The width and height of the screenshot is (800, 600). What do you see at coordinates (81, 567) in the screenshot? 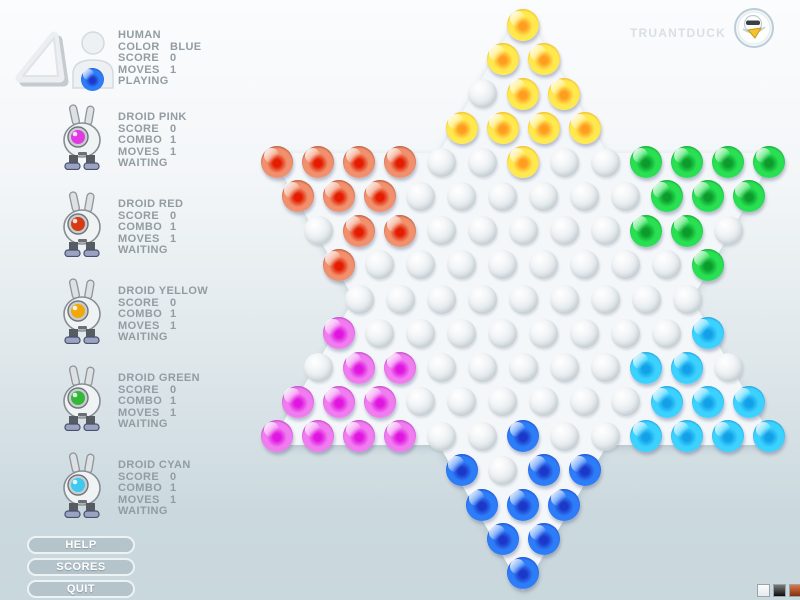
I see `scores-button: SCORES` at bounding box center [81, 567].